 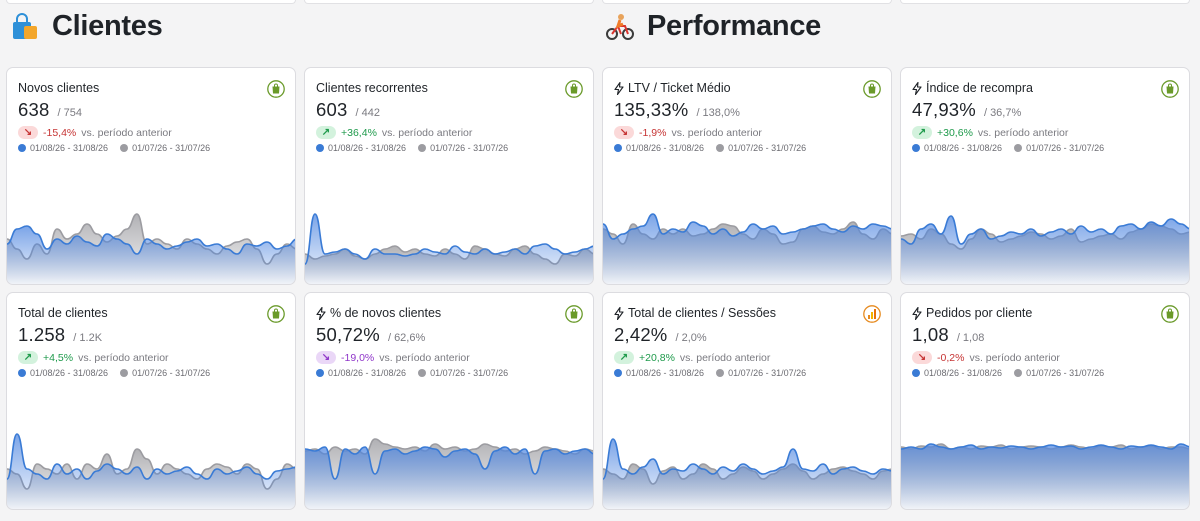 What do you see at coordinates (93, 357) in the screenshot?
I see `delta-row: ↗ +4,5% vs. período anterior` at bounding box center [93, 357].